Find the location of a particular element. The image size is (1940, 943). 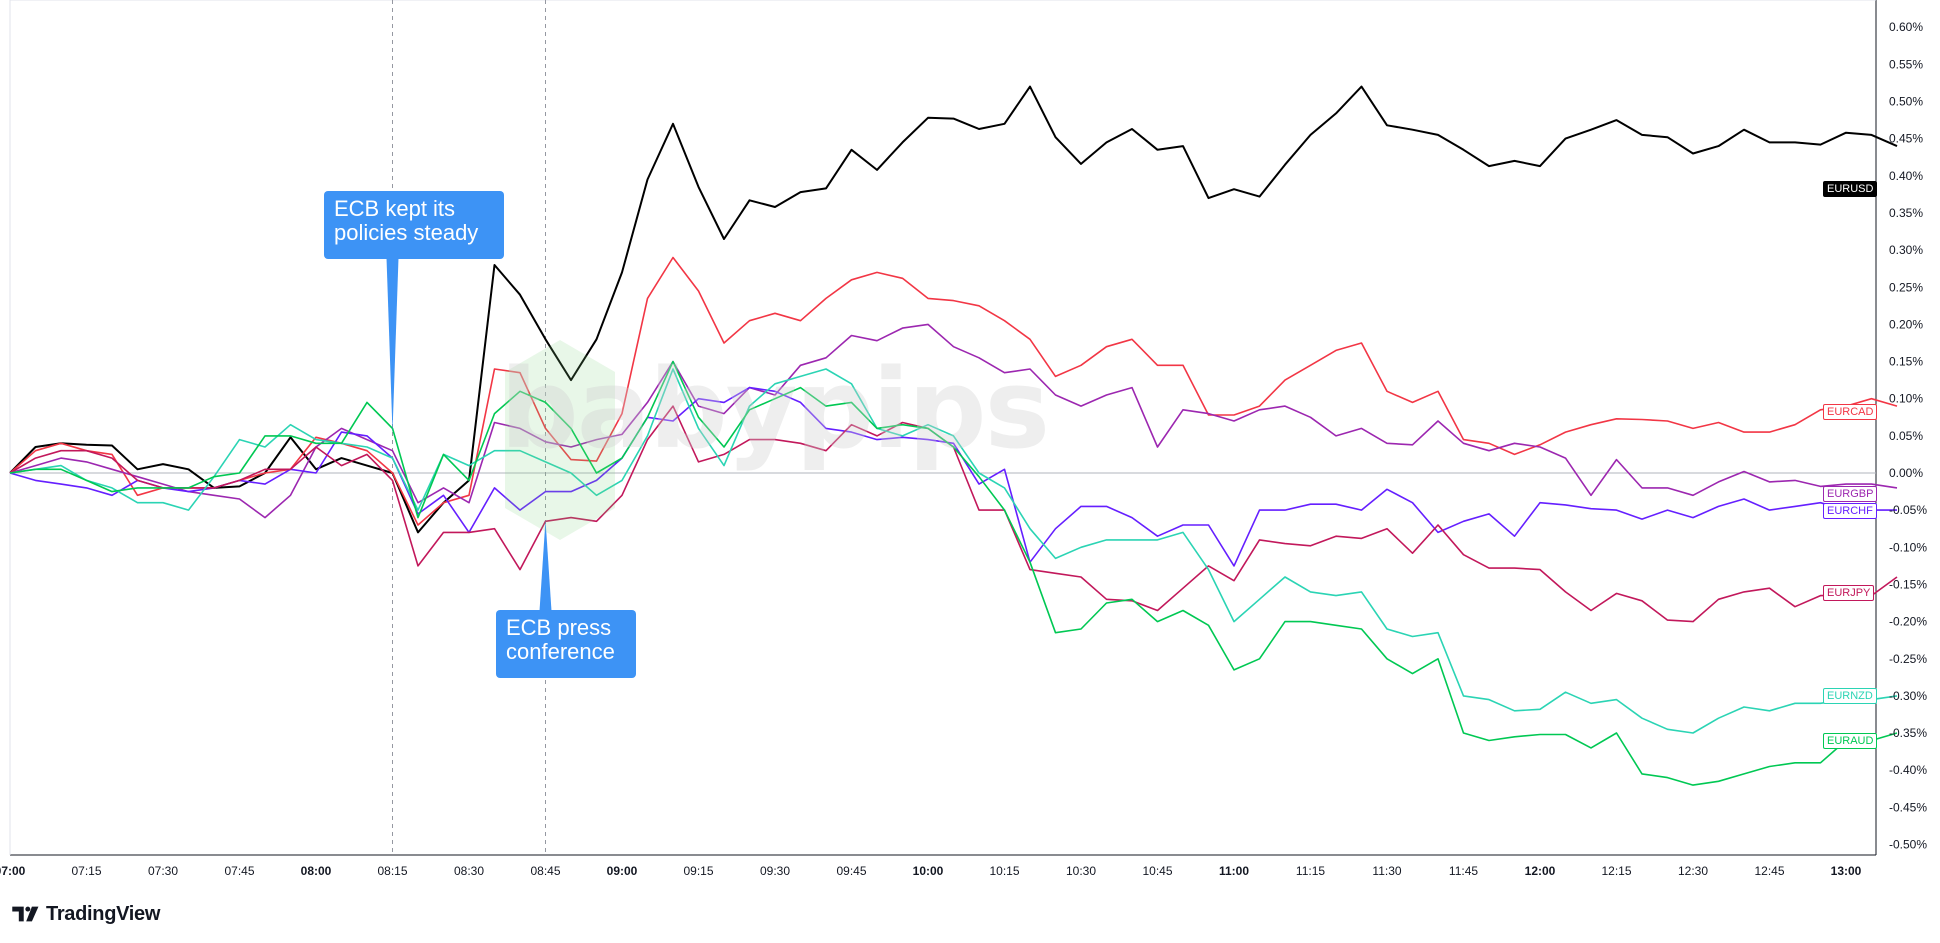

y-tick-label: -0.40% is located at coordinates (1908, 770).